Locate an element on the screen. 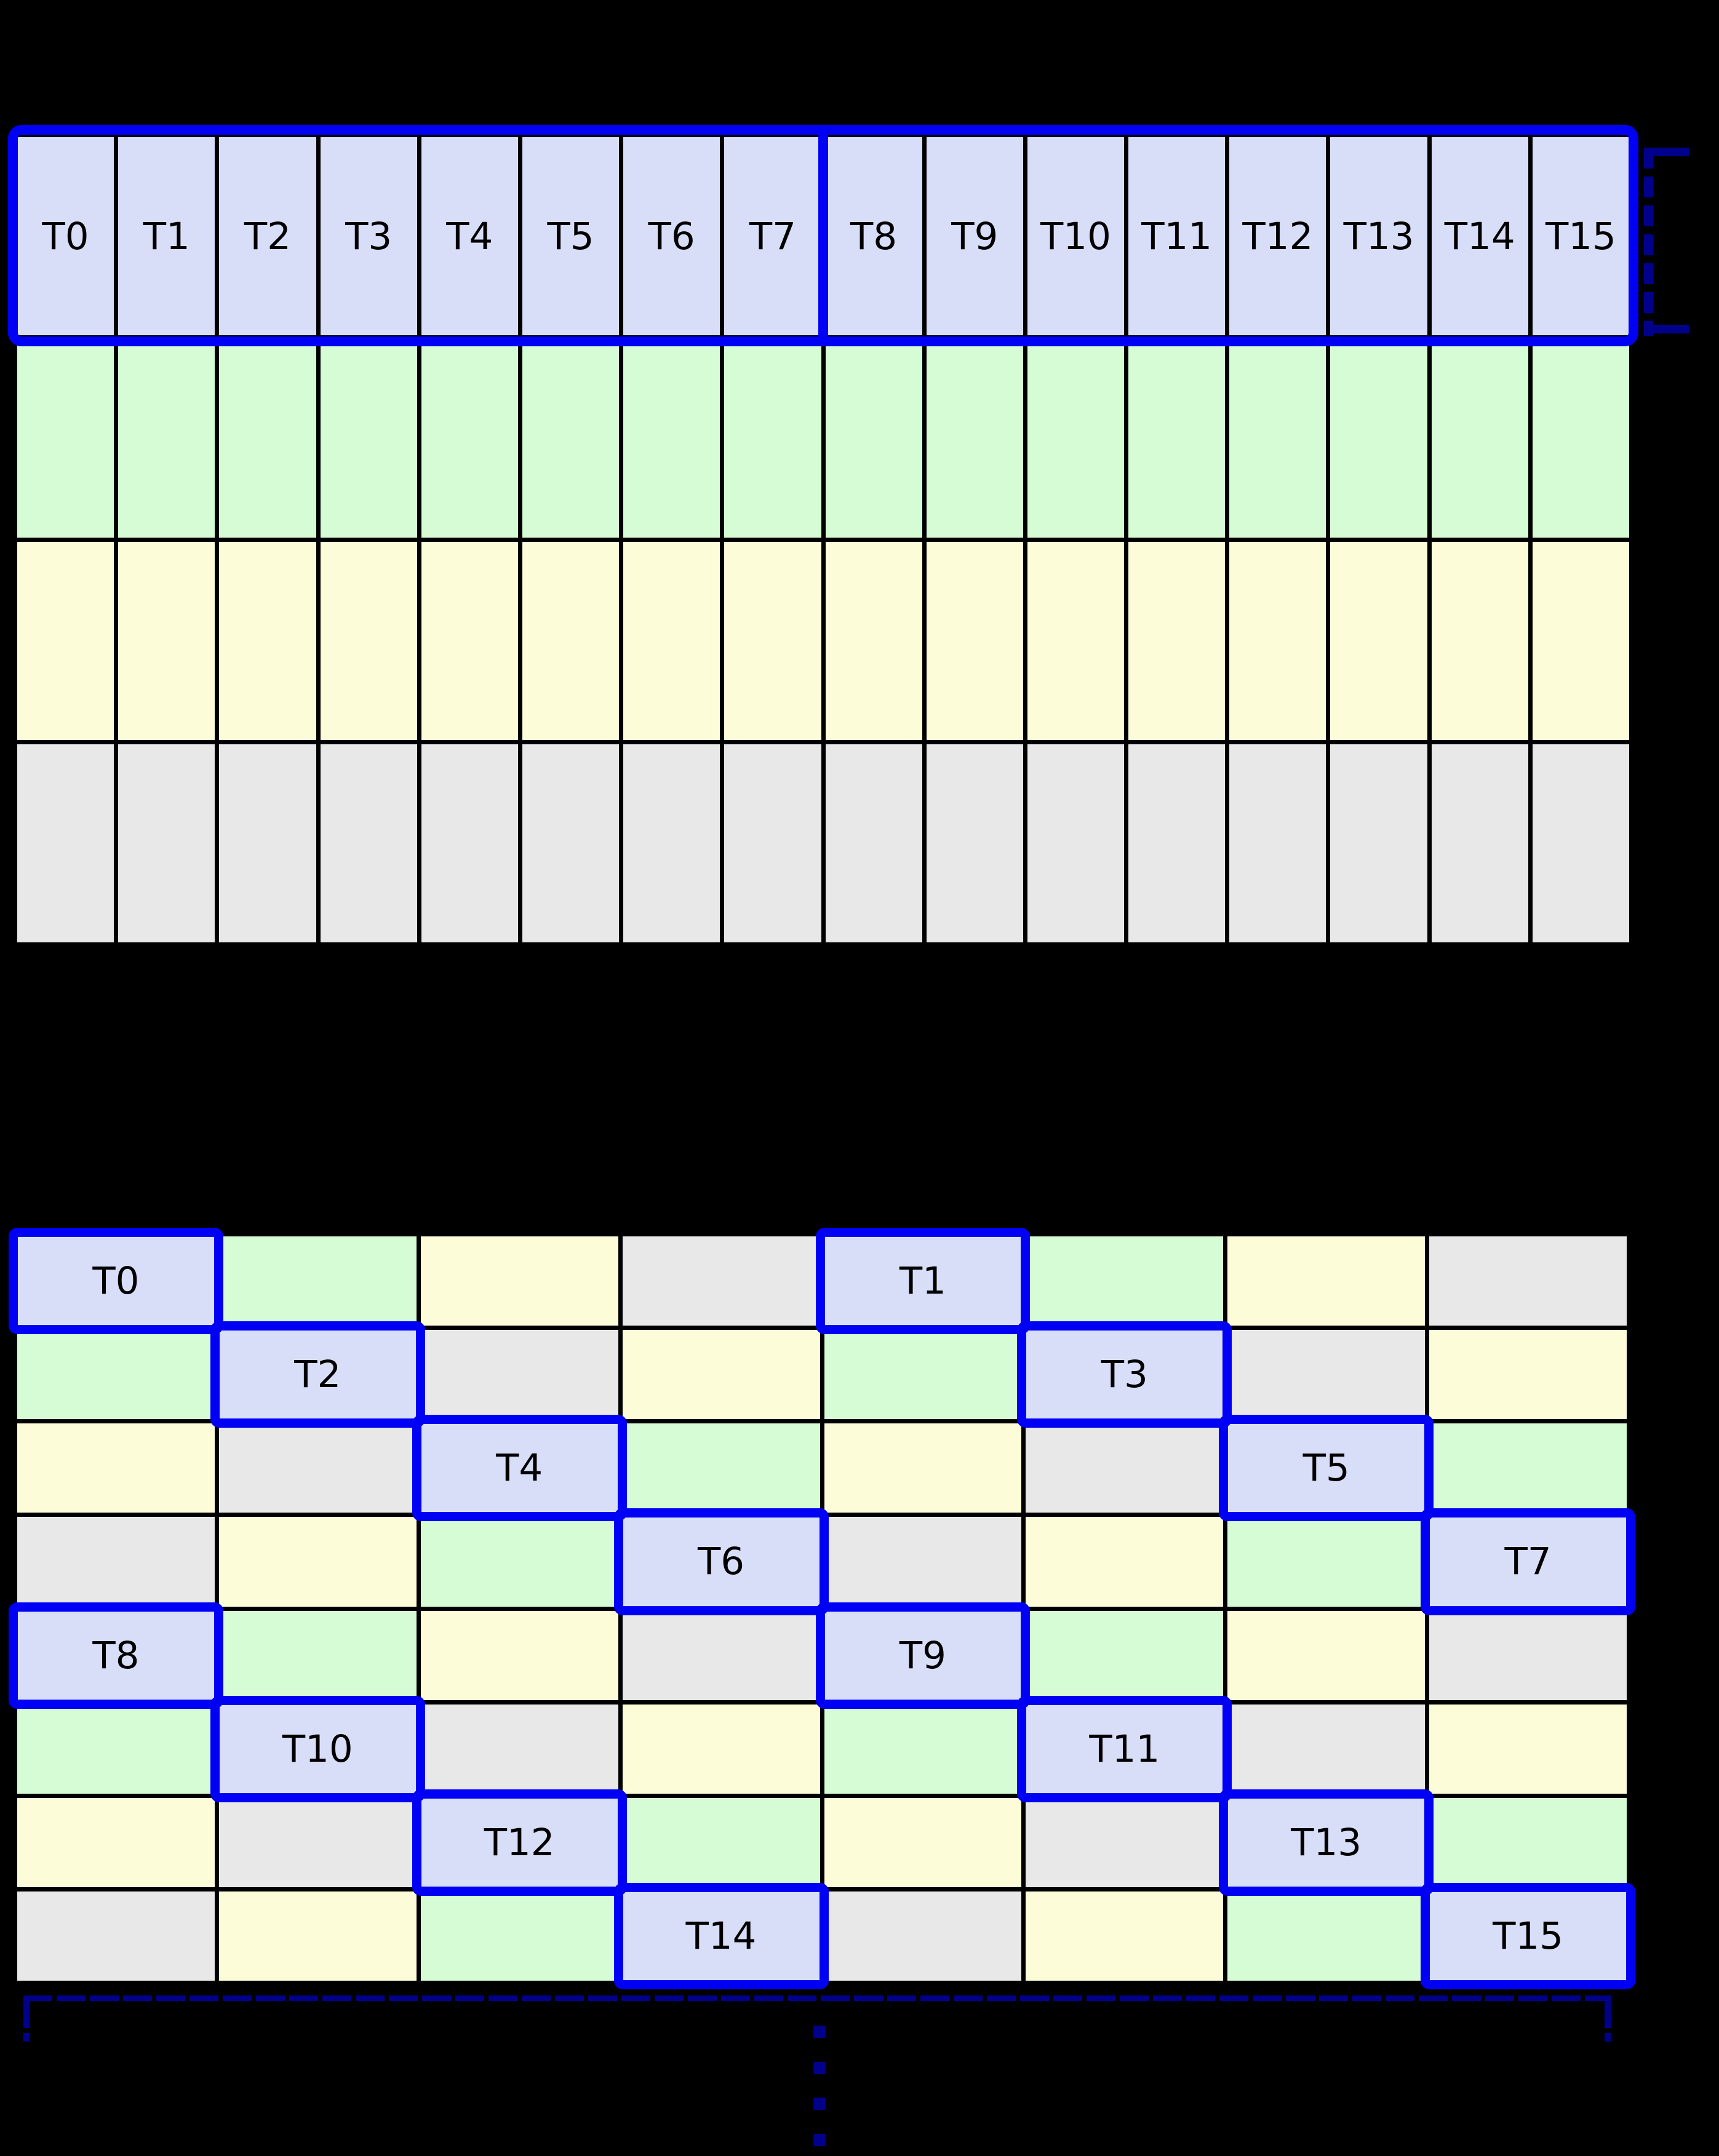 The width and height of the screenshot is (1719, 2156). bottom-cell-r6-c3 is located at coordinates (519, 1749).